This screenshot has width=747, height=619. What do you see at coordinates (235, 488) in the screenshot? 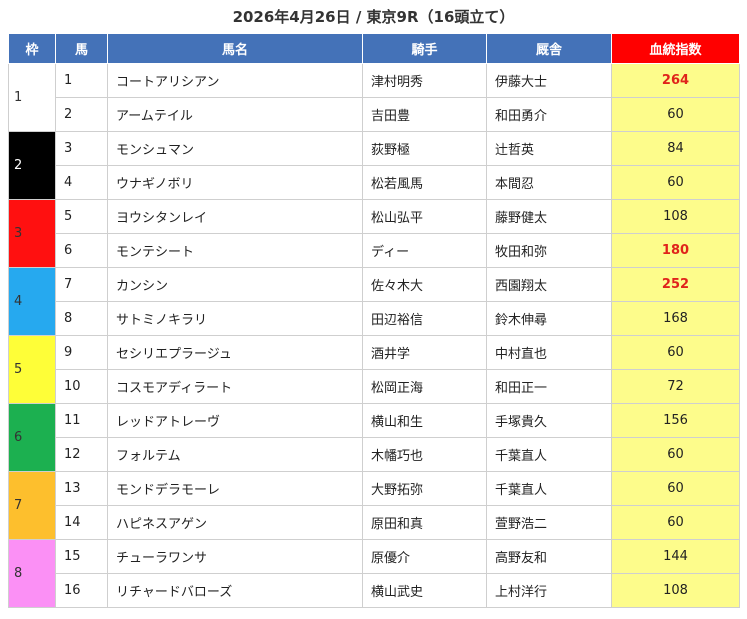
I see `horse-name: モンドデラモーレ` at bounding box center [235, 488].